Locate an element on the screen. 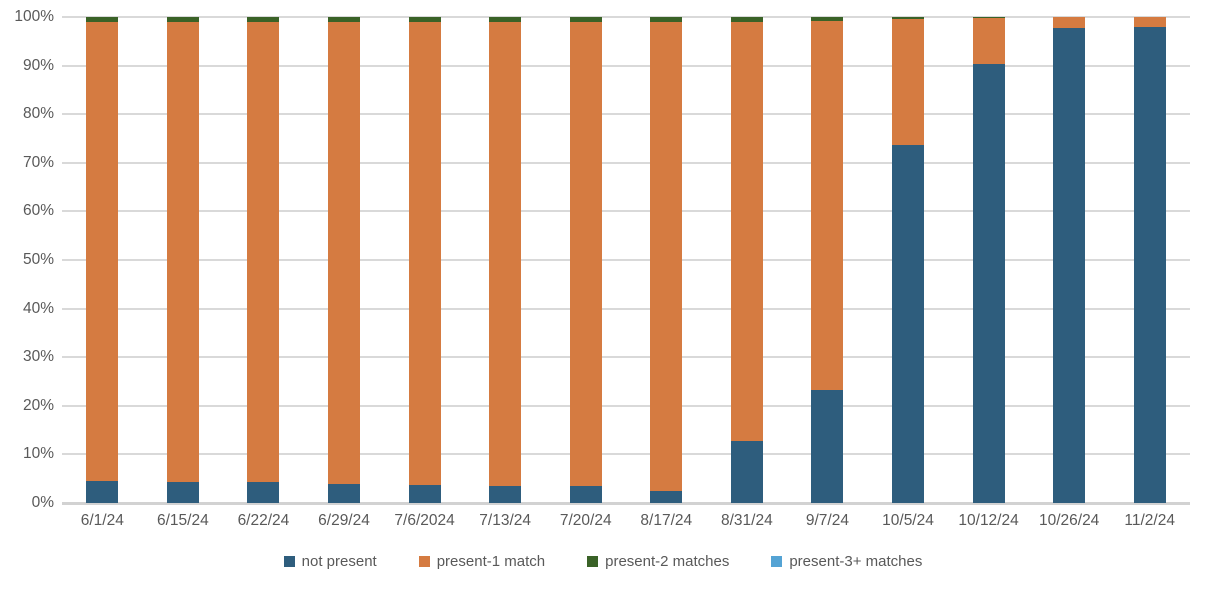 The width and height of the screenshot is (1206, 592). x-tick-label-7-6-2024: 7/6/2024 is located at coordinates (424, 520).